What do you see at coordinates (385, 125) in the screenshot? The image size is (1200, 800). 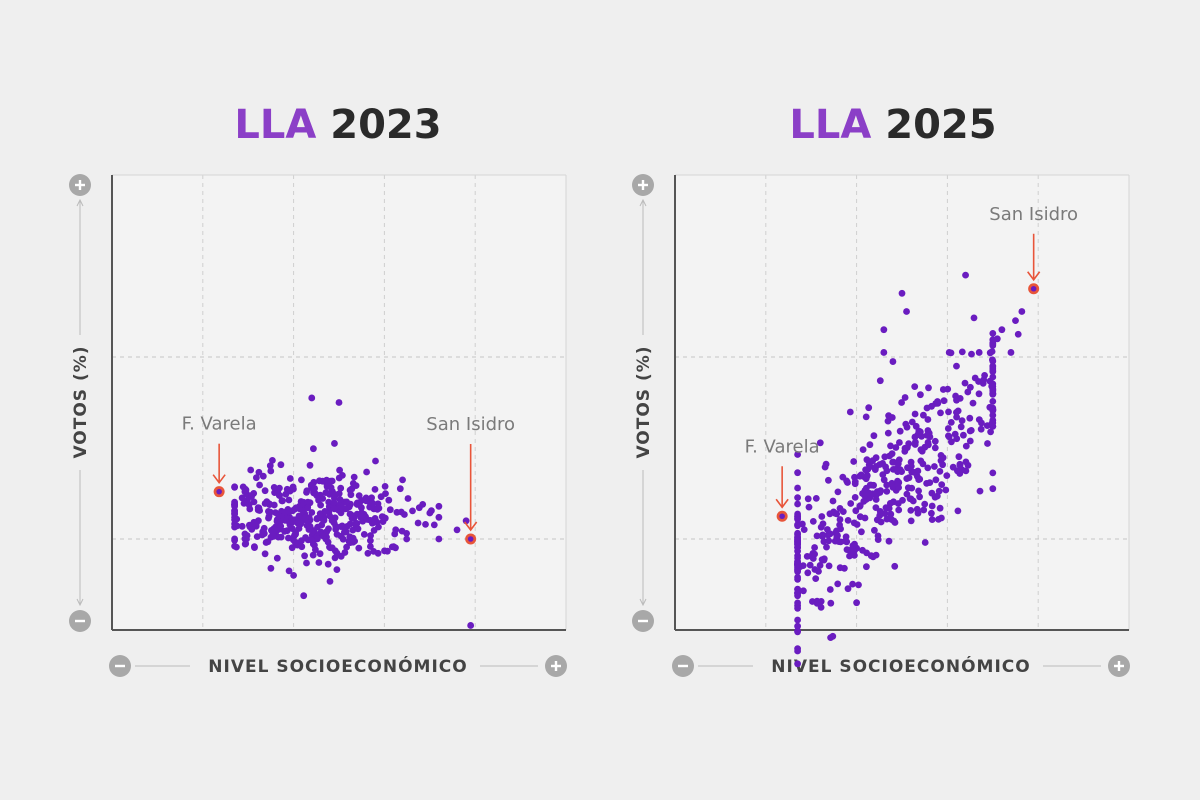 I see `title-year: 2023` at bounding box center [385, 125].